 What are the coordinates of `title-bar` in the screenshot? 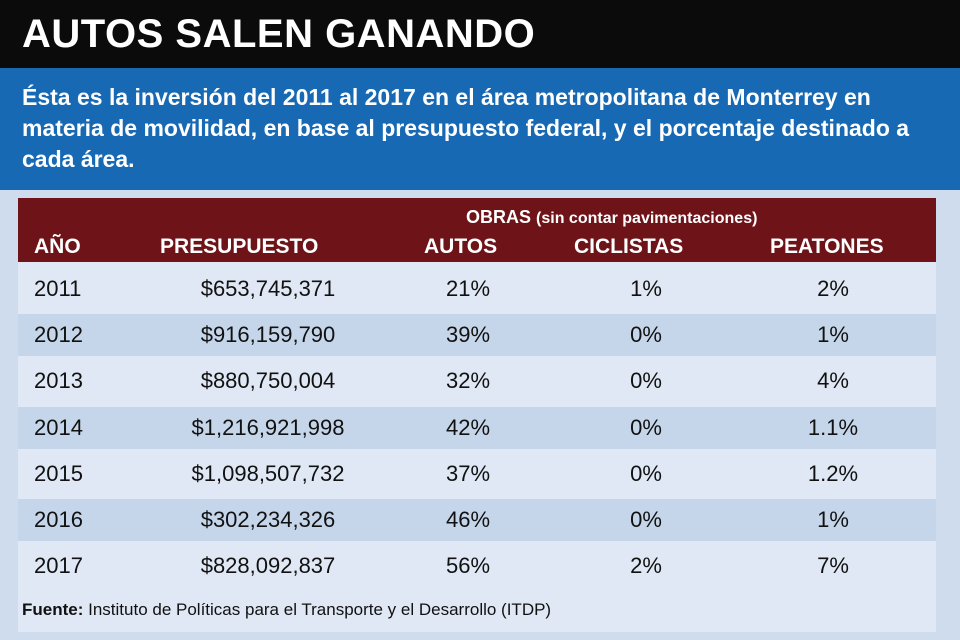 It's located at (480, 34).